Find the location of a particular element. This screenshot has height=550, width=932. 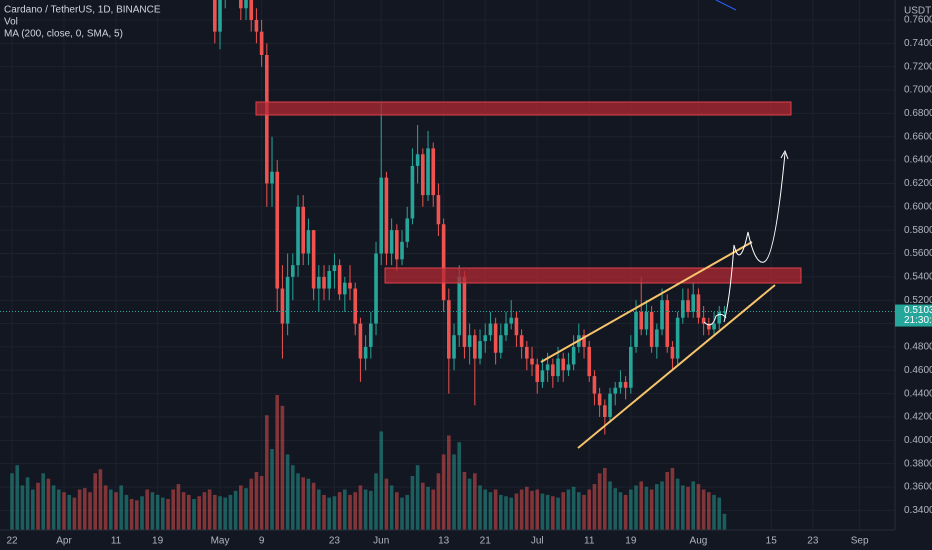

y-tick-label: 0.5600 is located at coordinates (918, 253).